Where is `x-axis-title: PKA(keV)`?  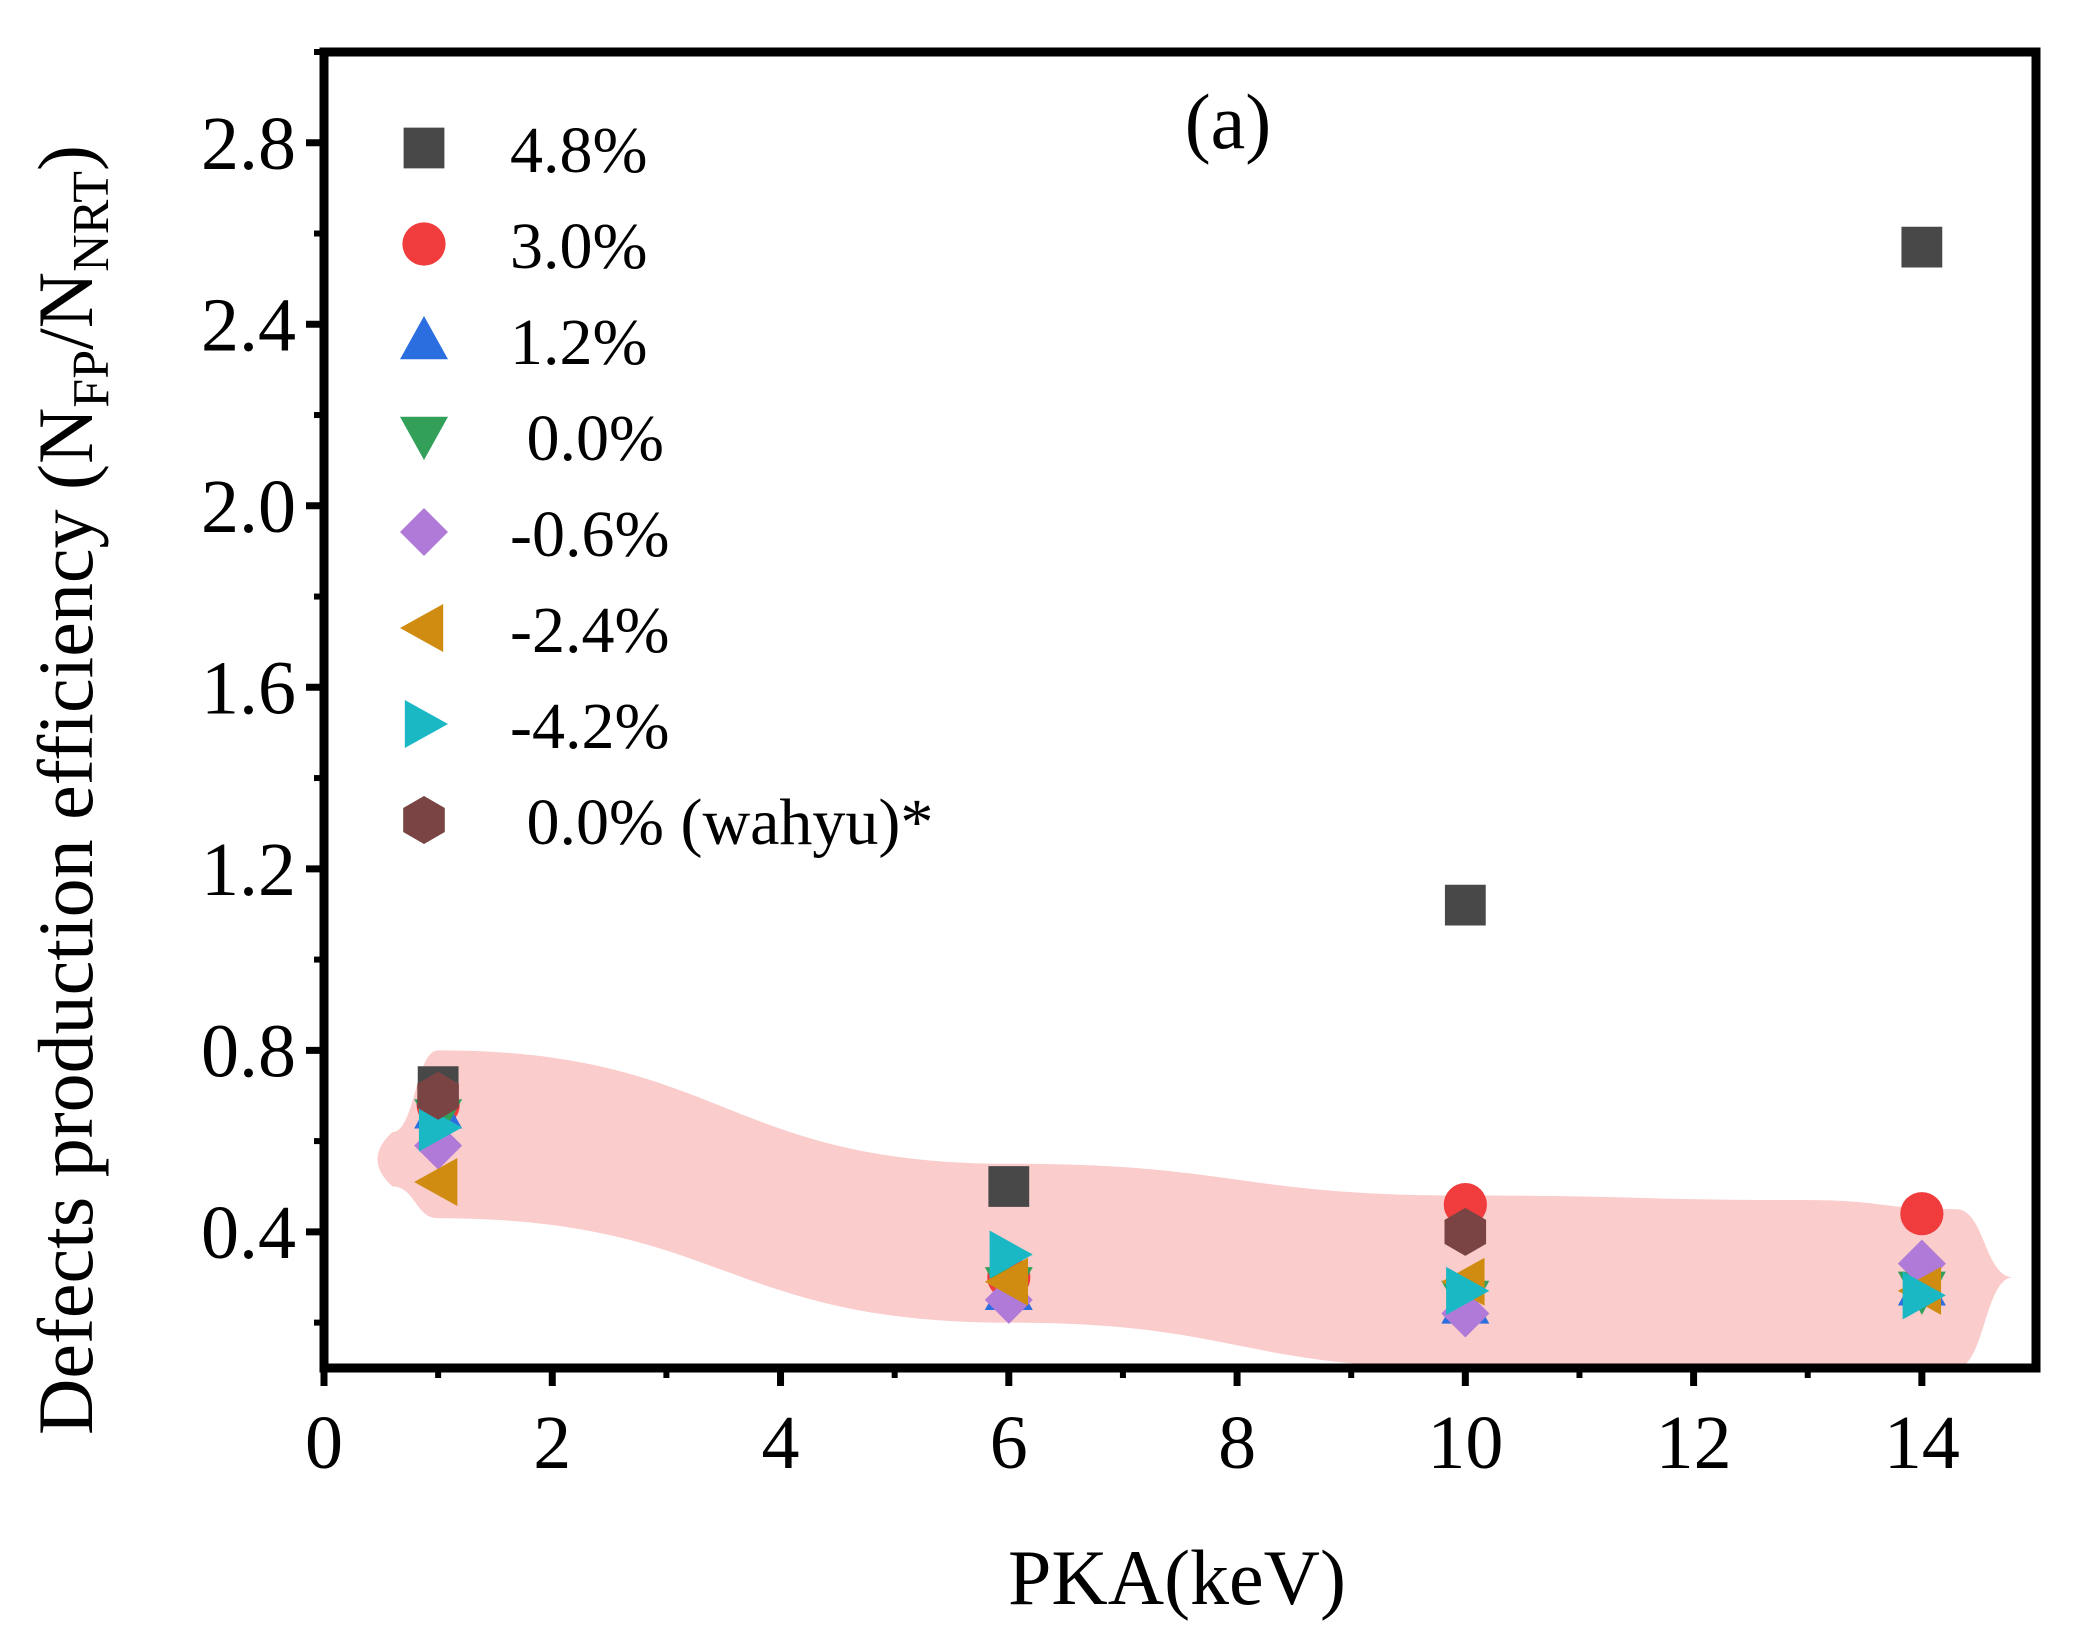 x-axis-title: PKA(keV) is located at coordinates (1177, 1577).